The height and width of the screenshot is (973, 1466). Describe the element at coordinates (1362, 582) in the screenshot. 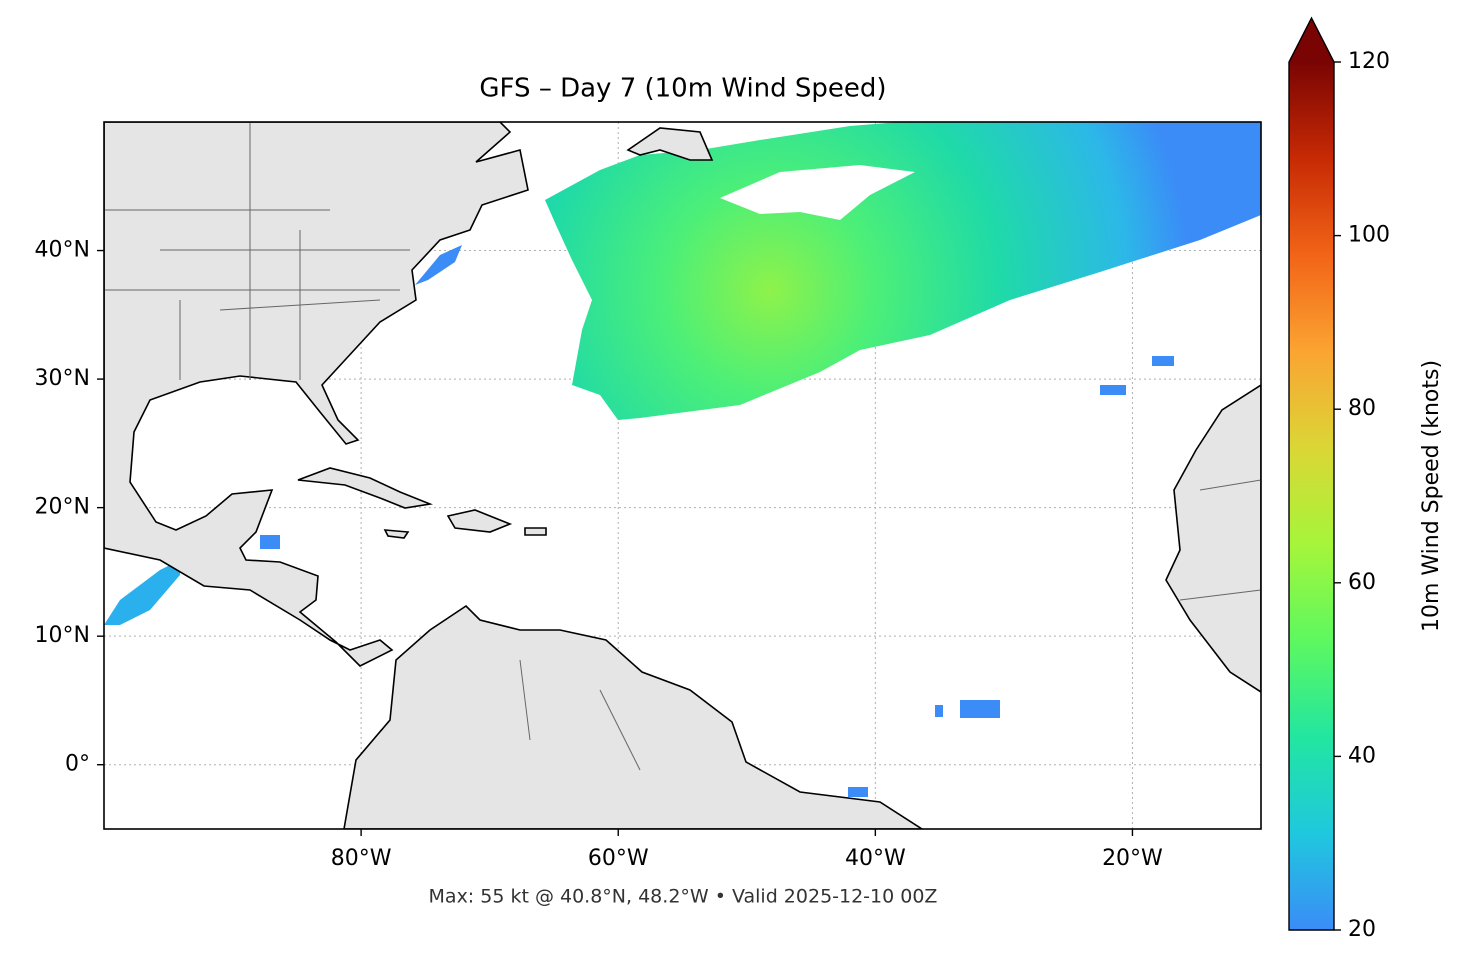

I see `colorbar-tick-label: 60` at that location.